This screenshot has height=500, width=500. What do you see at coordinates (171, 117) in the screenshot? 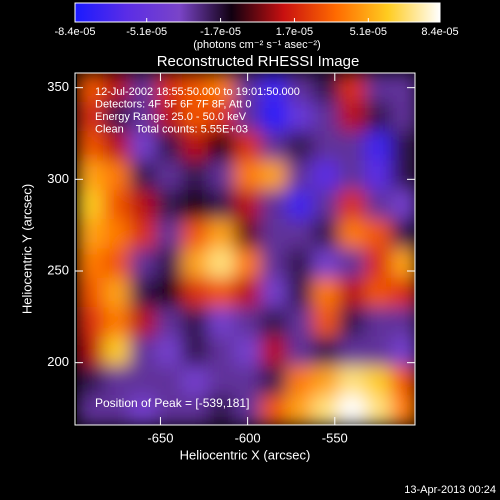
I see `annotation: Energy Range: 25.0 - 50.0 keV` at bounding box center [171, 117].